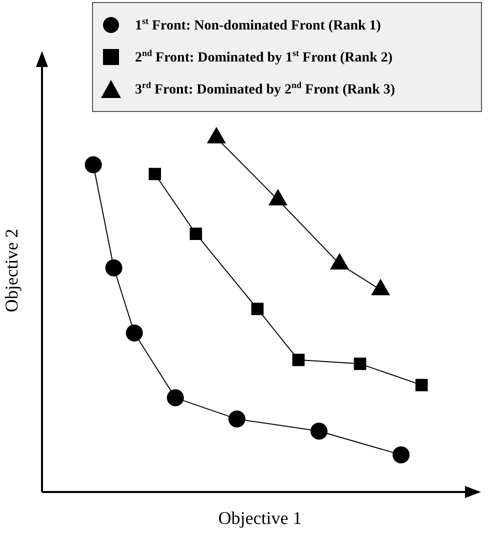 Image resolution: width=488 pixels, height=537 pixels. What do you see at coordinates (258, 25) in the screenshot?
I see `legend-label: 1$^{st}$ Front: Non-dominated Front (Rank 1)` at bounding box center [258, 25].